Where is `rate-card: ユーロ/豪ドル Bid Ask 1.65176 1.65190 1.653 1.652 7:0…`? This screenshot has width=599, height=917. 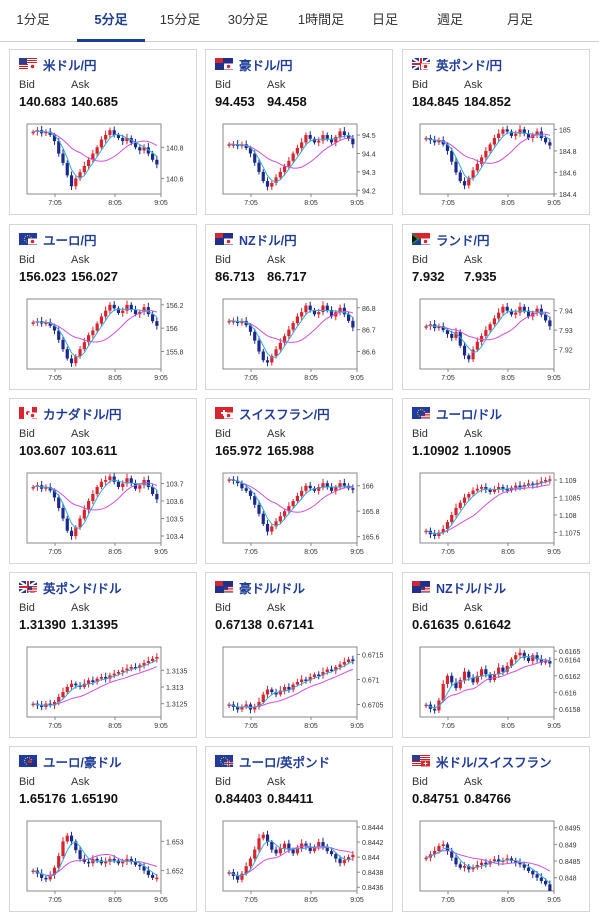
rate-card: ユーロ/豪ドル Bid Ask 1.65176 1.65190 1.653 1.652 7:0… is located at coordinates (103, 829).